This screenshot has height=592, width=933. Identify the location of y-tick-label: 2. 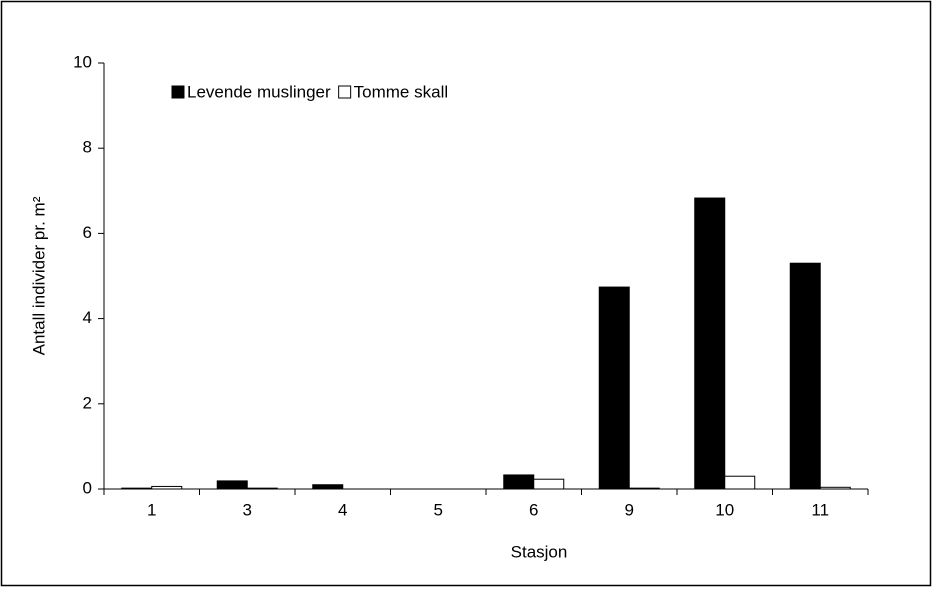
(87, 402).